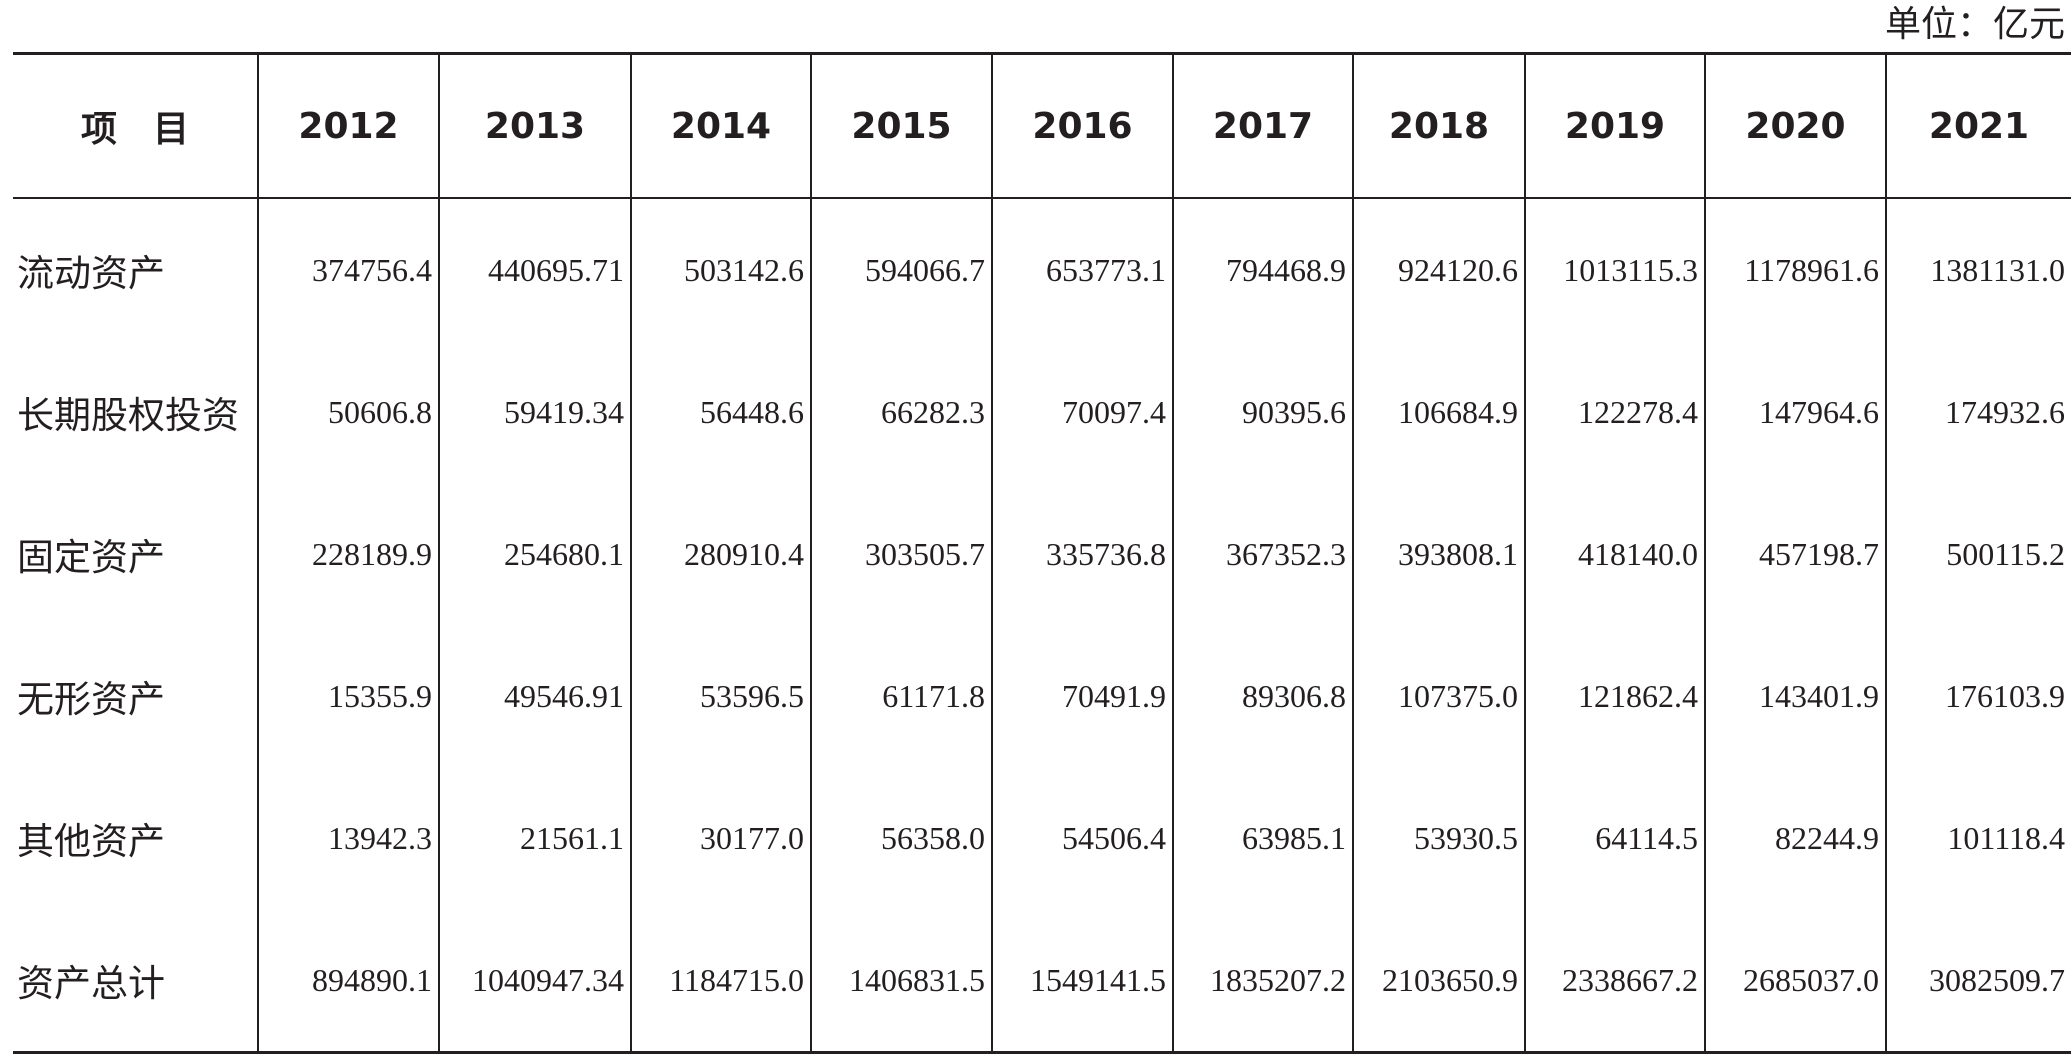 This screenshot has height=1056, width=2071. Describe the element at coordinates (534, 126) in the screenshot. I see `header-cell: 2013` at that location.